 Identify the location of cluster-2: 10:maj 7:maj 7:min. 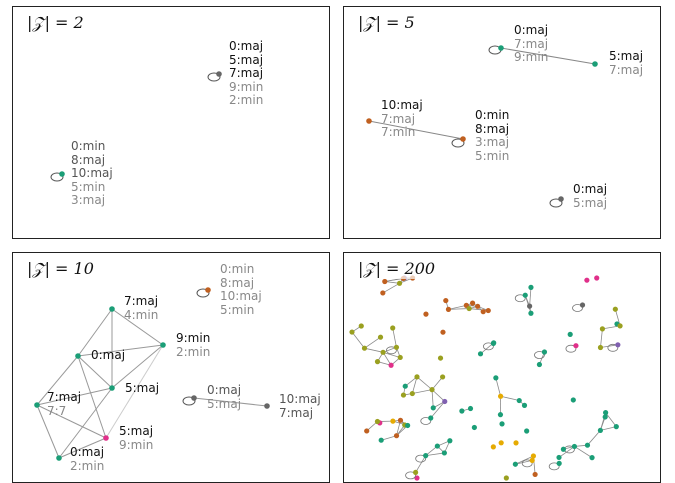
(402, 119).